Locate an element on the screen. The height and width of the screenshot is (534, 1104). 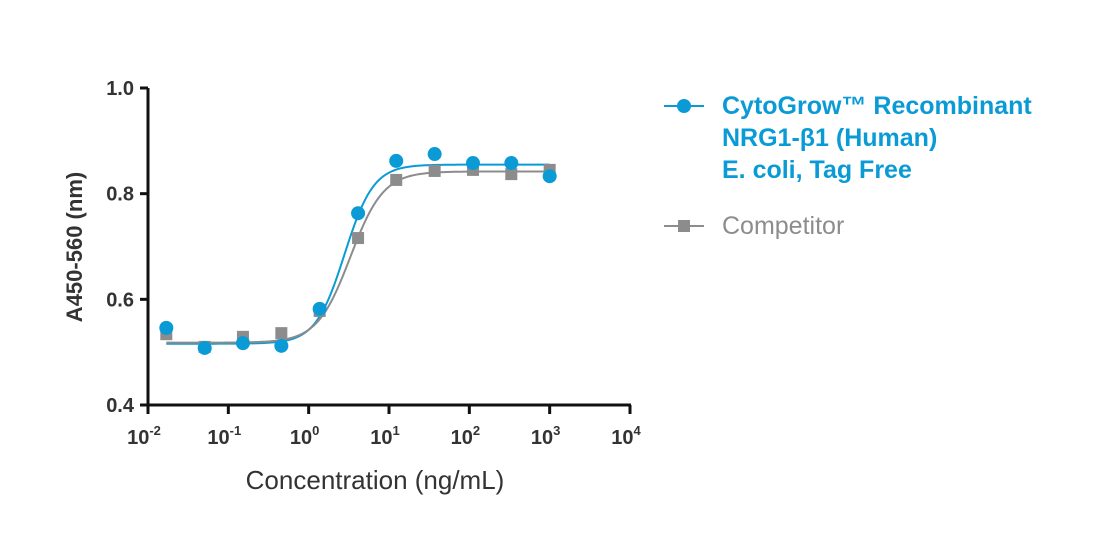
y-tick-label: 0.8 is located at coordinates (120, 195).